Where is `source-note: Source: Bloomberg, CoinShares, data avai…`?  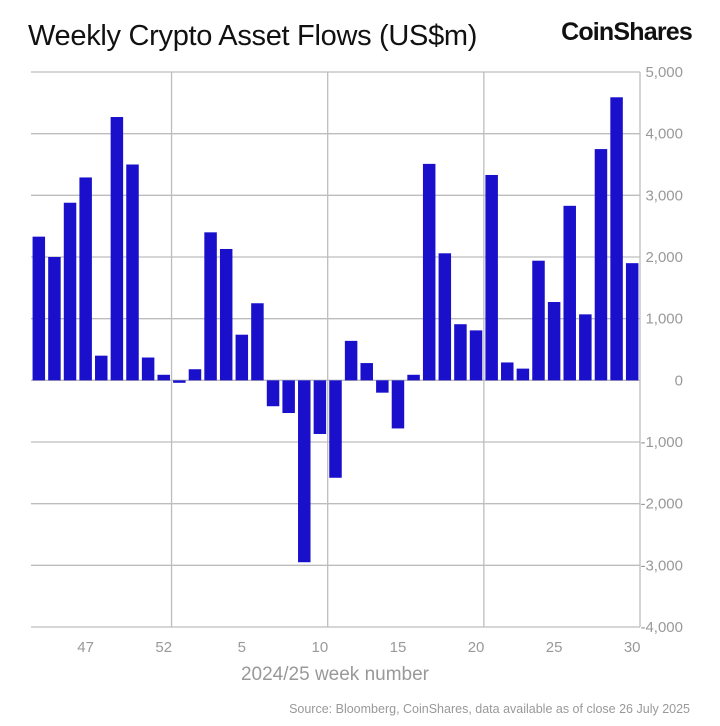
source-note: Source: Bloomberg, CoinShares, data avai… is located at coordinates (489, 709).